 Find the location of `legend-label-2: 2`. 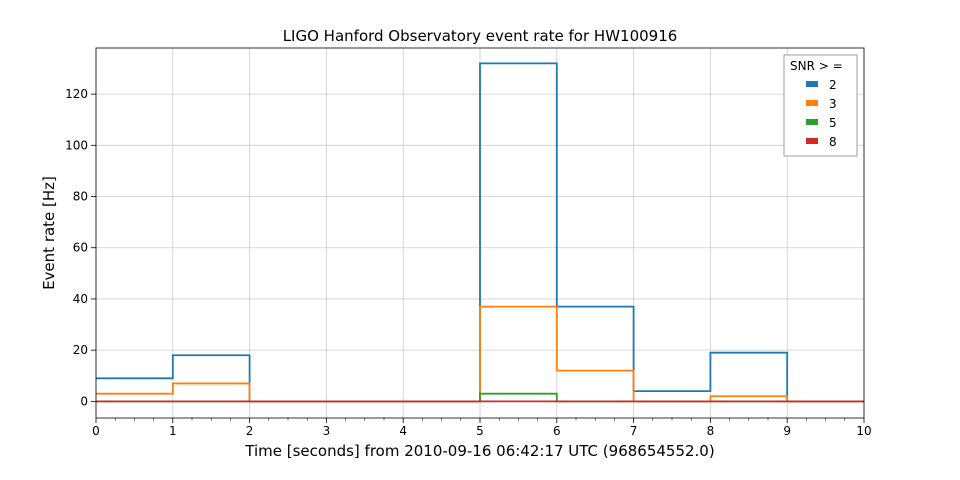

legend-label-2: 2 is located at coordinates (833, 85).